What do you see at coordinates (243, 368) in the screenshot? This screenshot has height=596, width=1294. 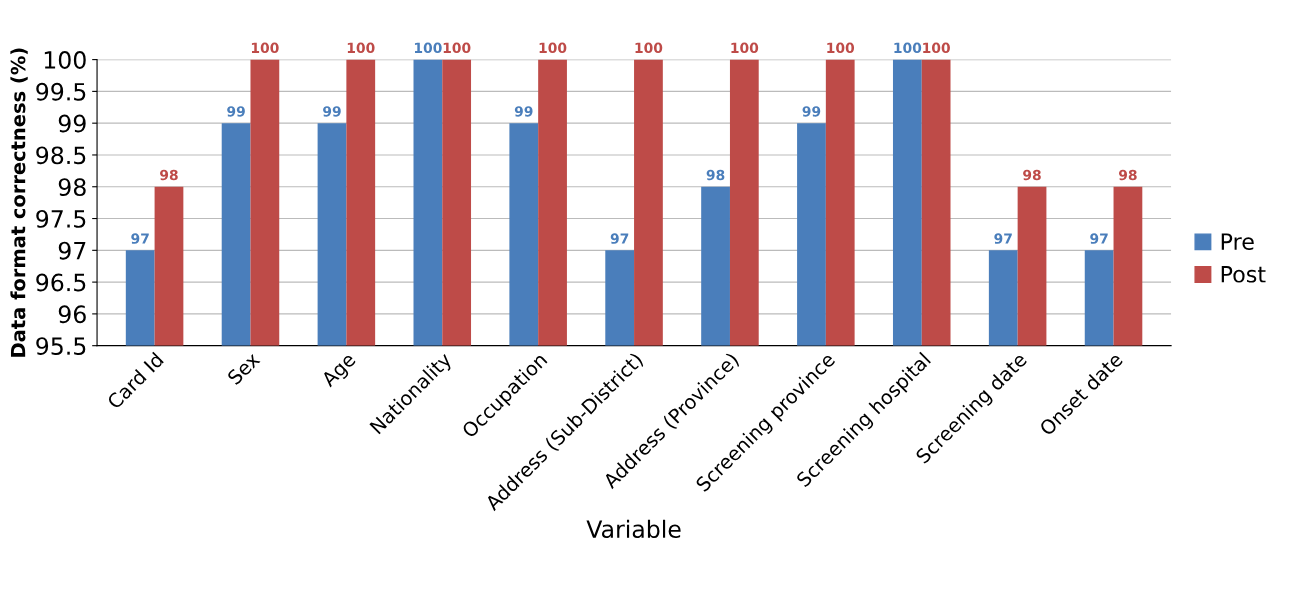 I see `x-tick-label: Sex` at bounding box center [243, 368].